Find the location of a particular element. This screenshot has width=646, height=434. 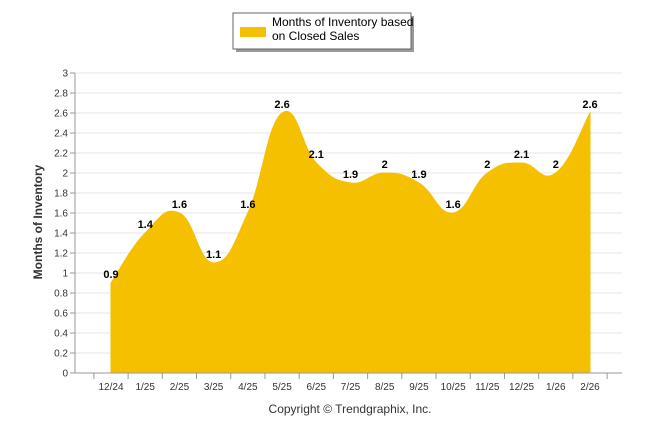

legend-label-line1: Months of Inventory based is located at coordinates (342, 22).